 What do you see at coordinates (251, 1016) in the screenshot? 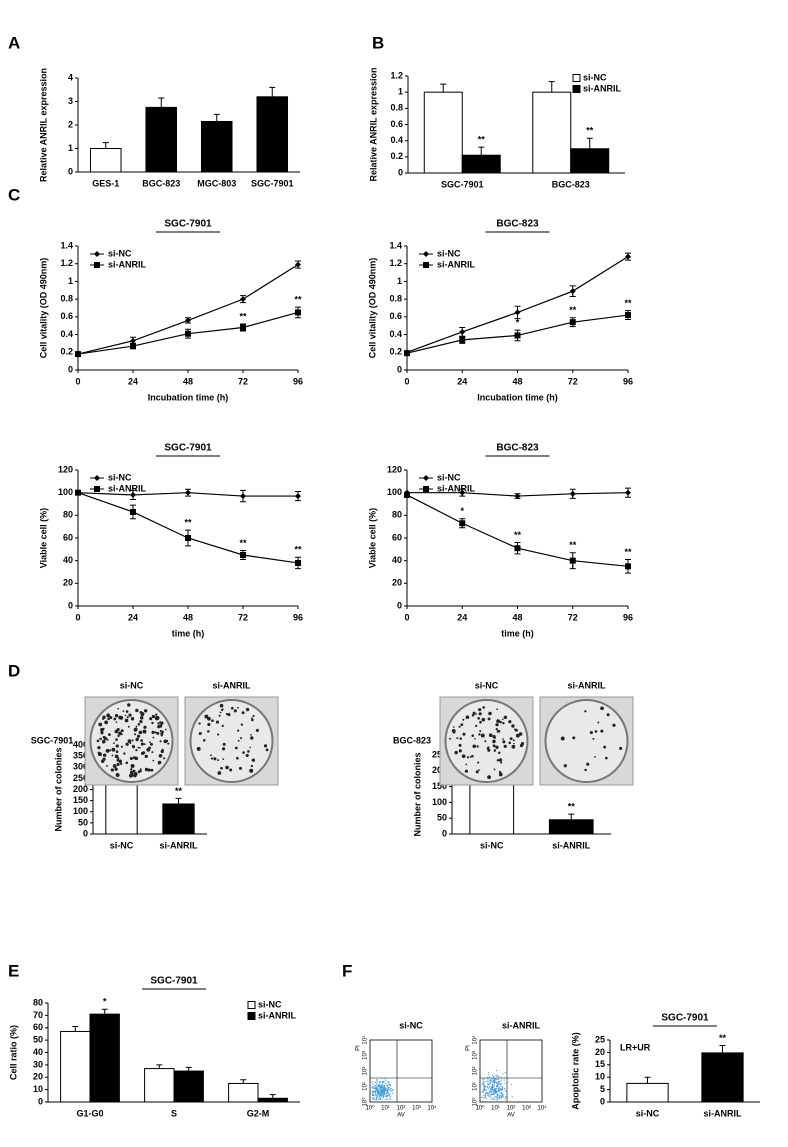
I see `legend-swatch` at bounding box center [251, 1016].